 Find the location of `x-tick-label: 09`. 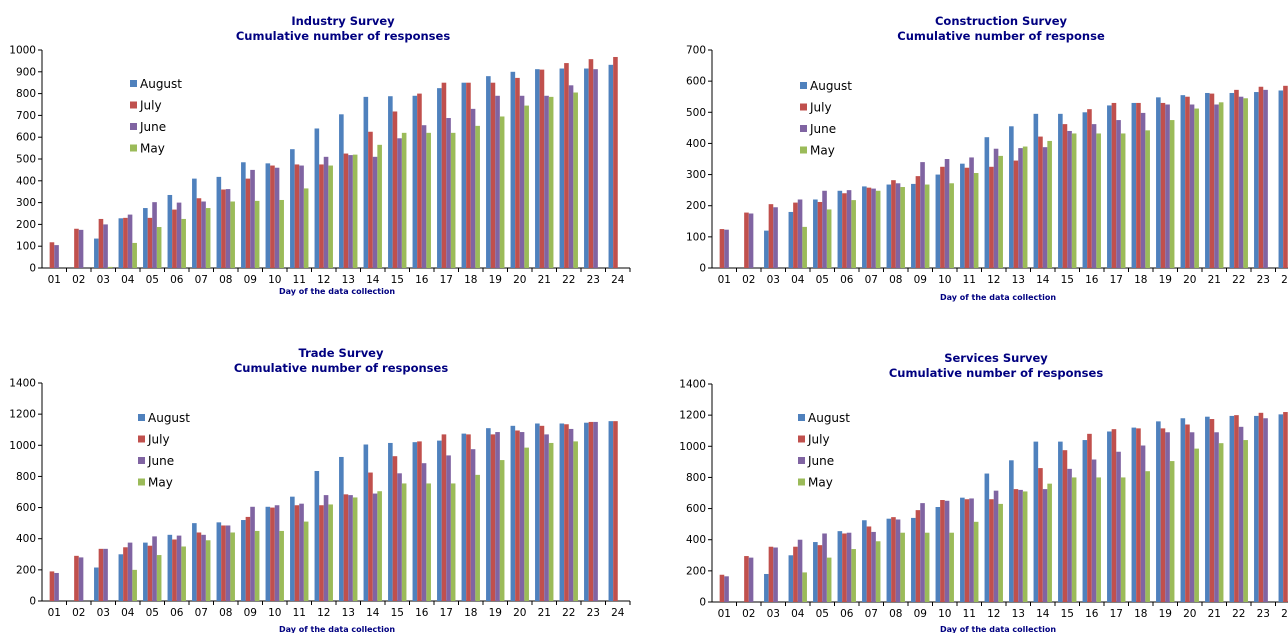

x-tick-label: 09 is located at coordinates (920, 614).